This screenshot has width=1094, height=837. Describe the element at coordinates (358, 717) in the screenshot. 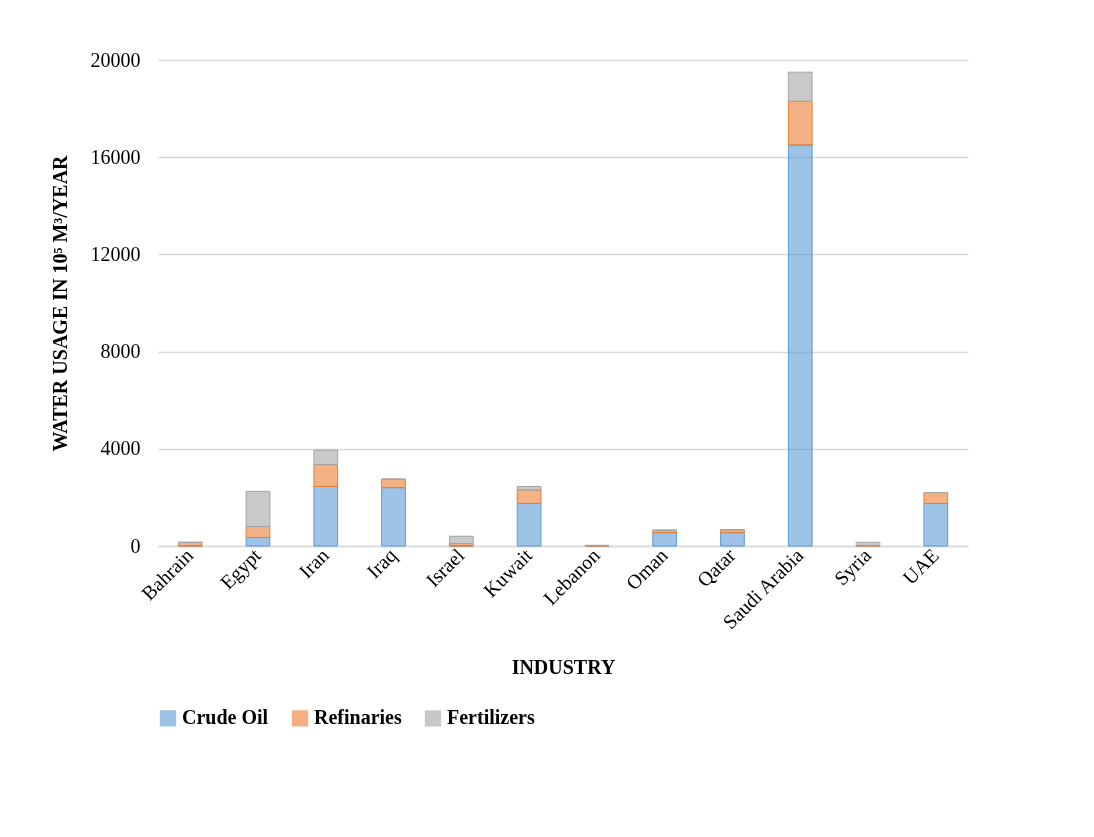

I see `legend-label: Refinaries` at that location.